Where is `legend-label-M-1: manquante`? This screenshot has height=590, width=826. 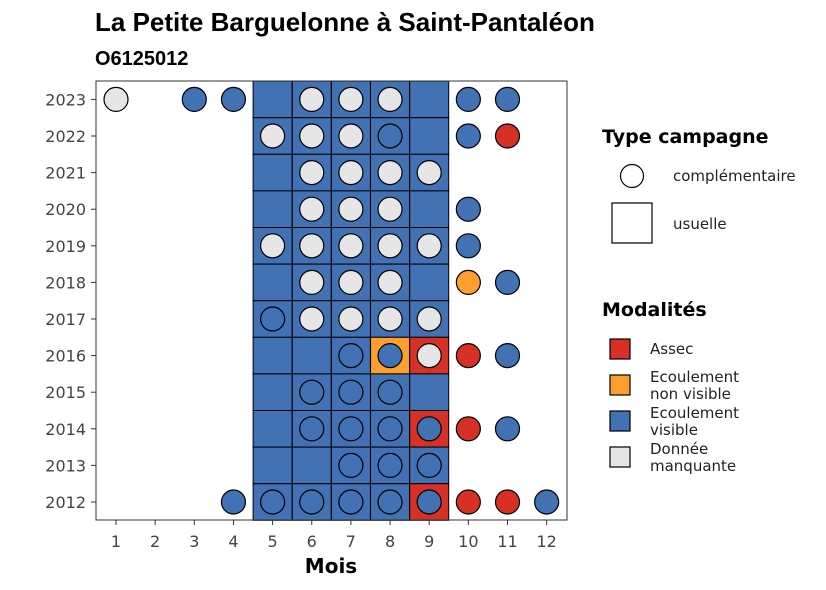 legend-label-M-1: manquante is located at coordinates (693, 466).